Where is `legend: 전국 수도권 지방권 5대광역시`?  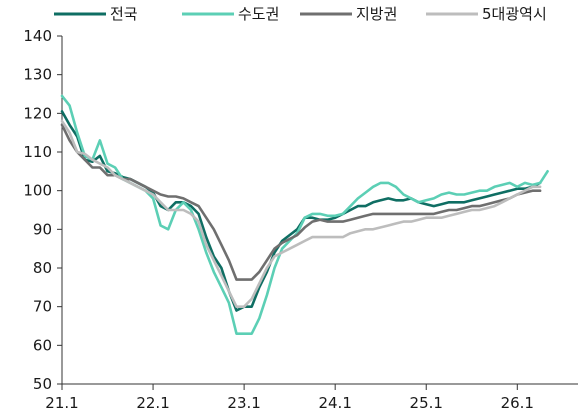
legend: 전국 수도권 지방권 5대광역시 is located at coordinates (300, 14).